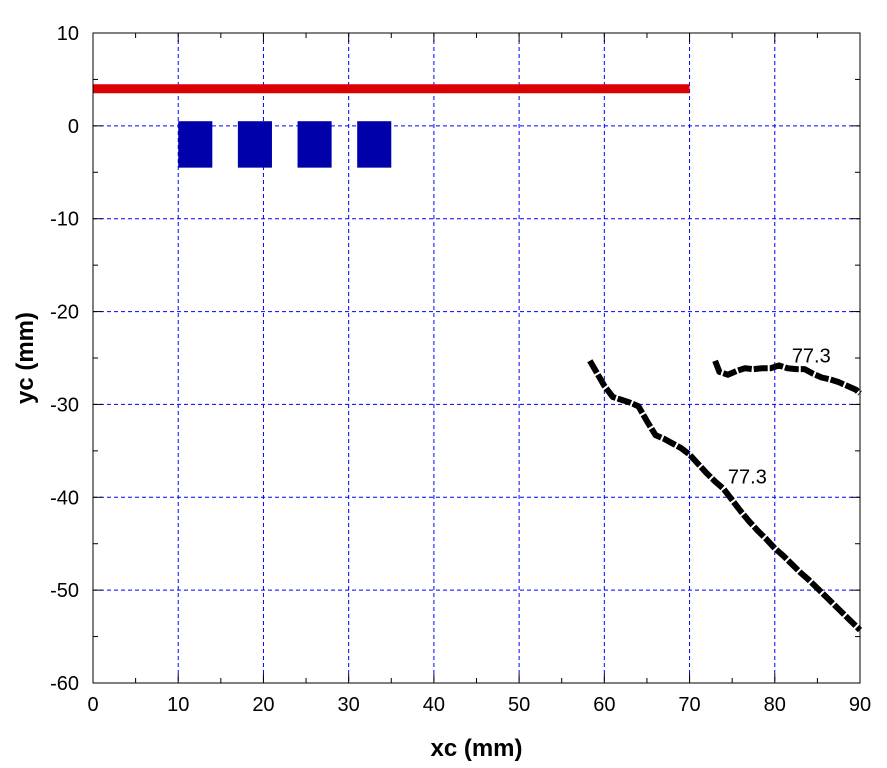 Image resolution: width=887 pixels, height=768 pixels. I want to click on x-axis-title: xc (mm), so click(476, 748).